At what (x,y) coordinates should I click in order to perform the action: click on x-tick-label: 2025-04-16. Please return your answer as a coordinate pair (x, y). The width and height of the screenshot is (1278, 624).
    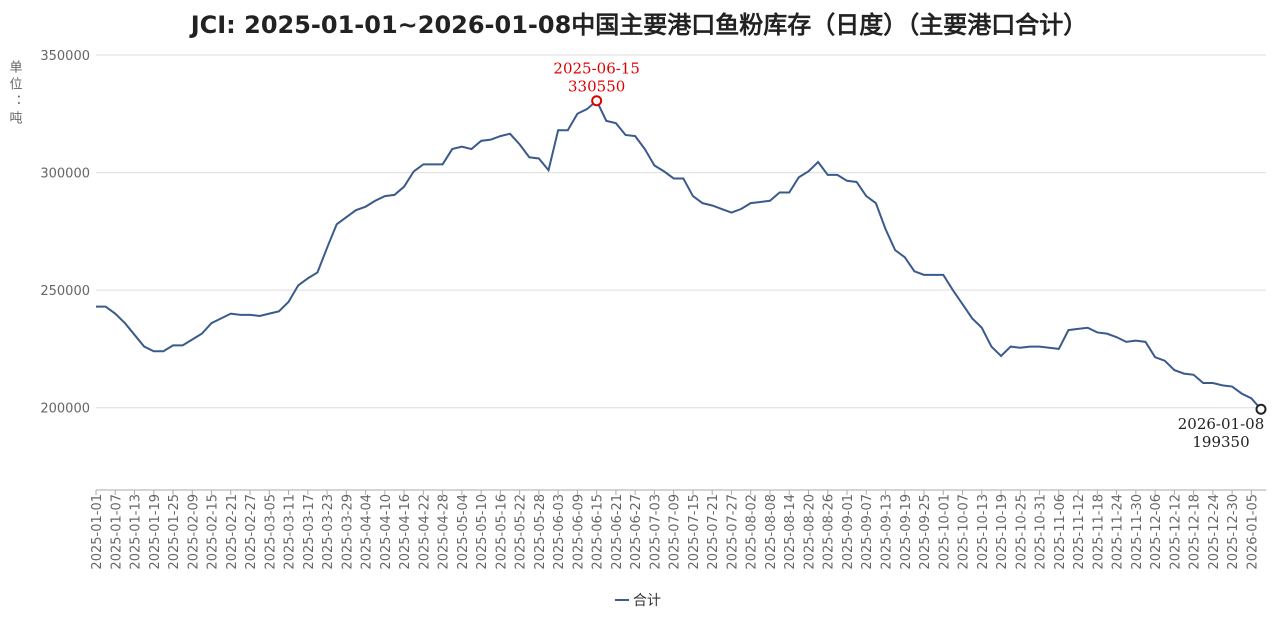
    Looking at the image, I should click on (405, 532).